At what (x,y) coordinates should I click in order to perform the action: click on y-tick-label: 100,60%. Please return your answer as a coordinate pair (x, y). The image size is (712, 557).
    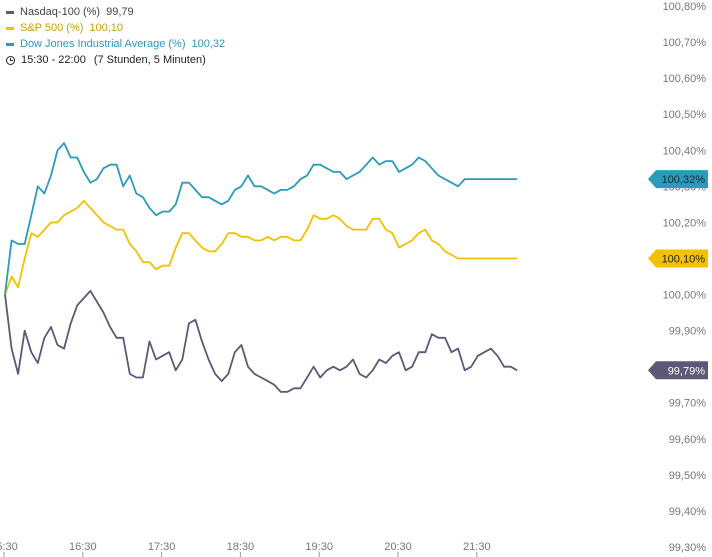
    Looking at the image, I should click on (685, 79).